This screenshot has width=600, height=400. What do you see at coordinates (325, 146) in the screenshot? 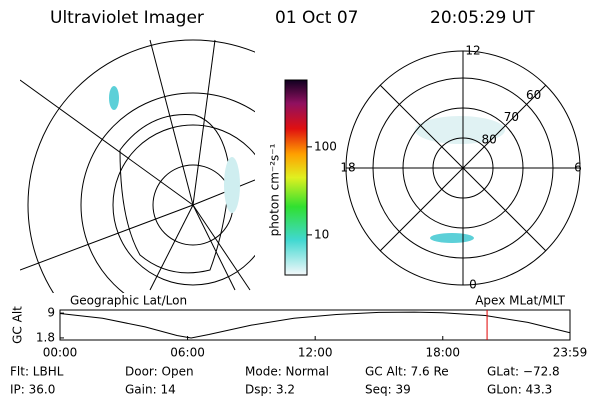
I see `colorbar-tick-label: 100` at bounding box center [325, 146].